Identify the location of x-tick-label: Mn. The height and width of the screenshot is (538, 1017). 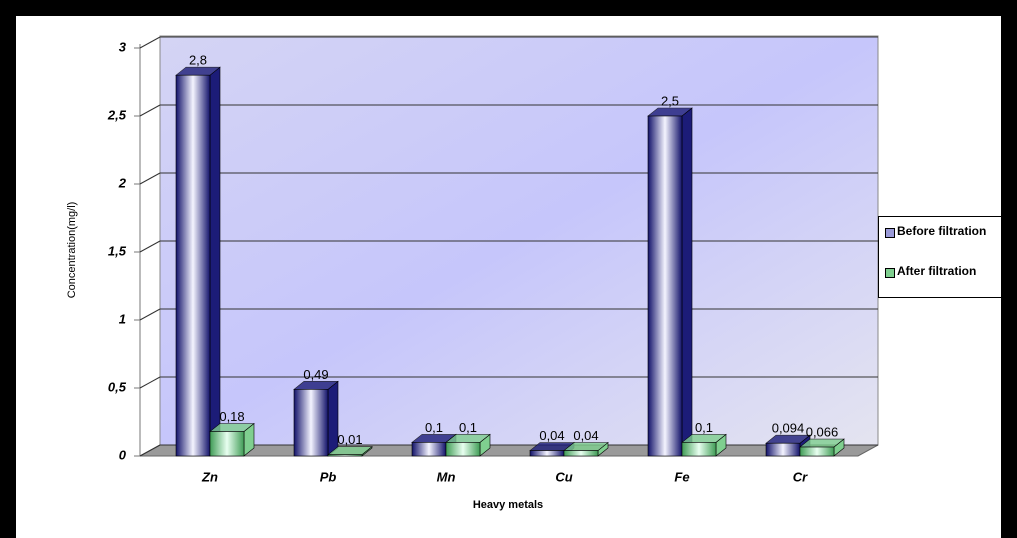
(446, 476).